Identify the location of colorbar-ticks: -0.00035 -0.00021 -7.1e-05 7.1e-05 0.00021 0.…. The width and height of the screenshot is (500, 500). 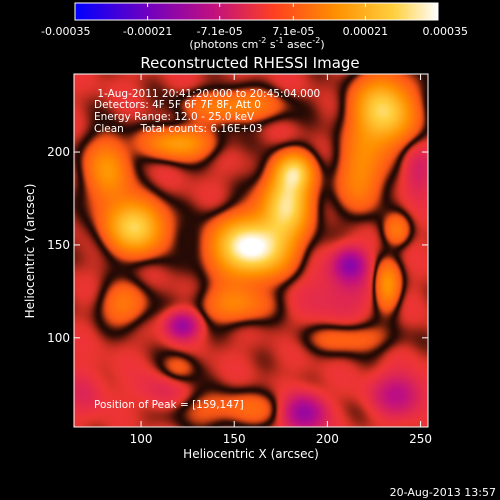
(254, 20).